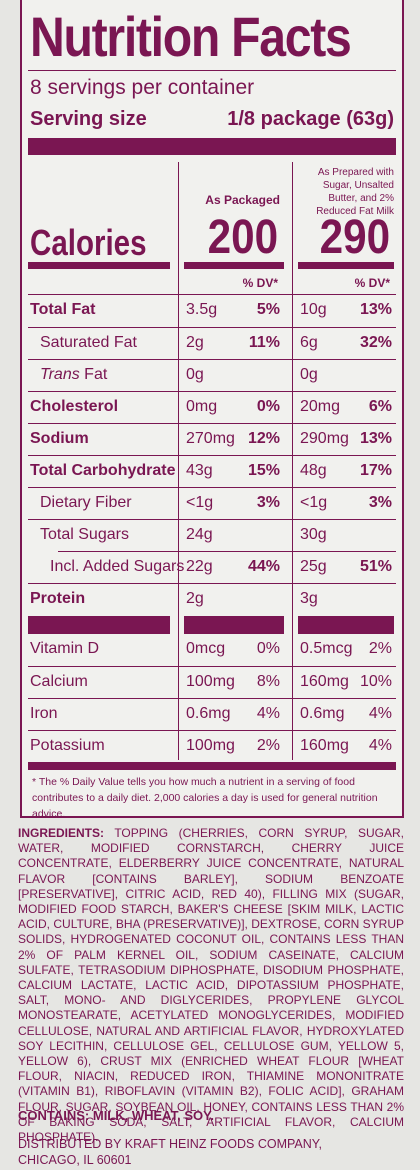 This screenshot has width=420, height=1170. Describe the element at coordinates (313, 534) in the screenshot. I see `amount-prepared: 30g` at that location.